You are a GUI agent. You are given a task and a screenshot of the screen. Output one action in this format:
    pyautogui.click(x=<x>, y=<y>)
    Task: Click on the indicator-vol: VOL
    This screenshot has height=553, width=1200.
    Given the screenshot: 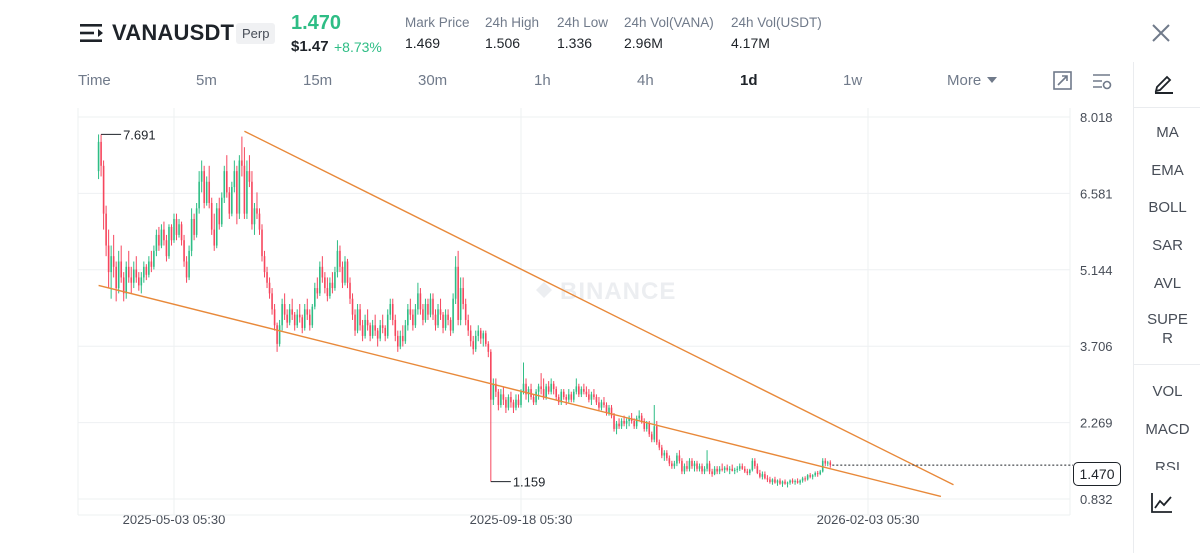 What is the action you would take?
    pyautogui.click(x=1167, y=391)
    